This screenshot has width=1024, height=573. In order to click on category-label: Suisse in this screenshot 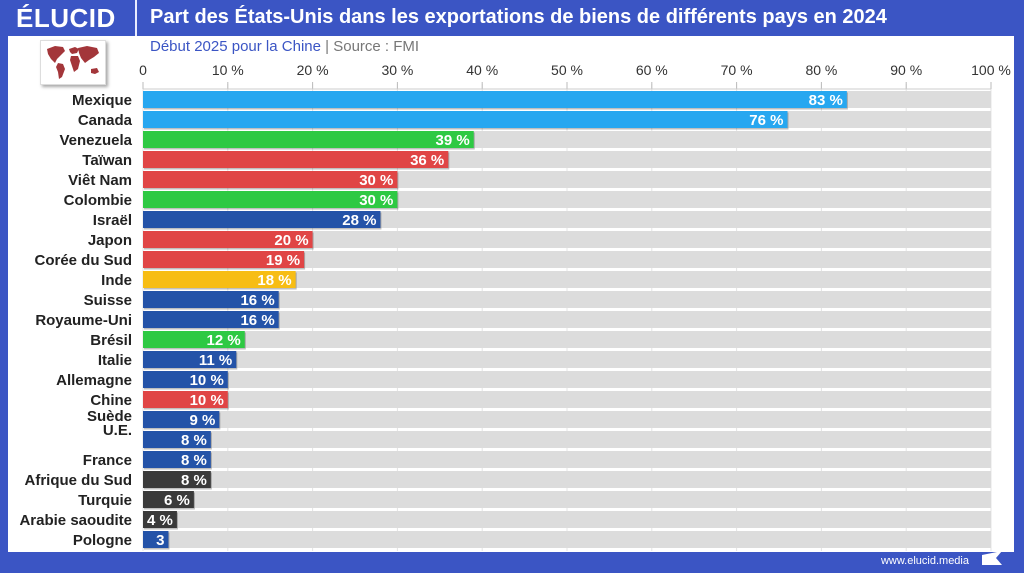, I will do `click(108, 300)`.